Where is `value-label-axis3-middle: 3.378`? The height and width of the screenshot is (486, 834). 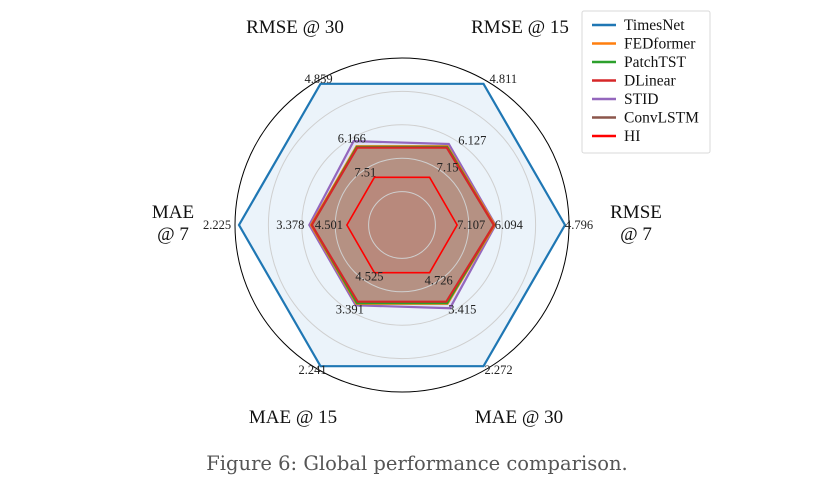
value-label-axis3-middle: 3.378 is located at coordinates (290, 225).